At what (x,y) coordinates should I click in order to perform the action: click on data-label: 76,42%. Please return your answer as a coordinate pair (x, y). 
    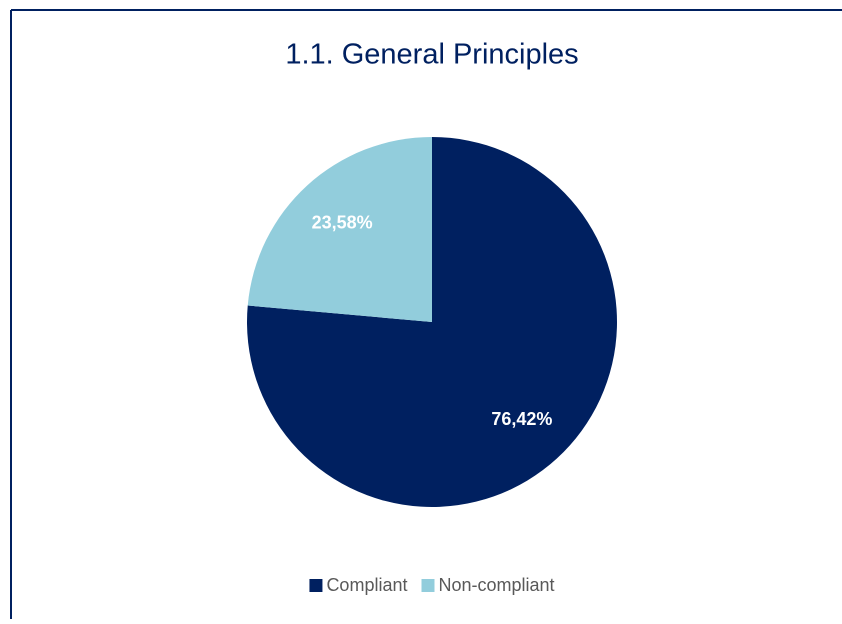
    Looking at the image, I should click on (521, 419).